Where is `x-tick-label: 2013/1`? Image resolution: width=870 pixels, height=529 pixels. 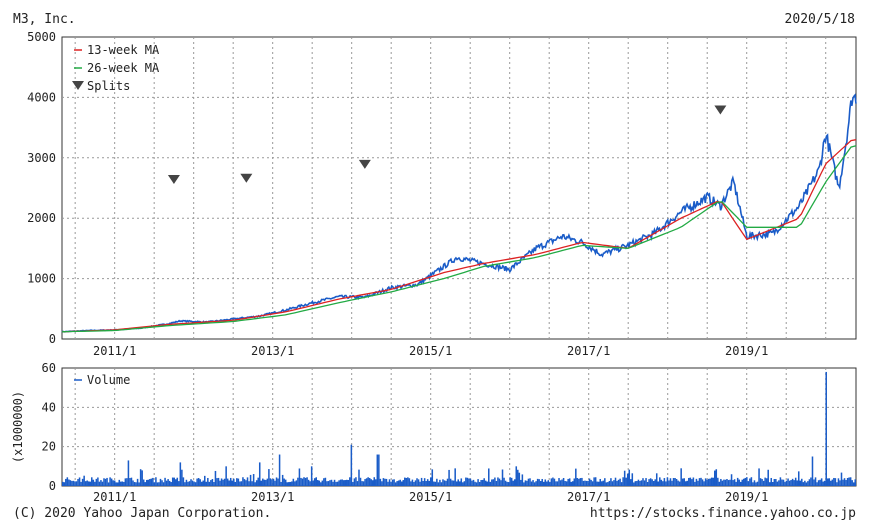
x-tick-label: 2013/1 is located at coordinates (272, 497).